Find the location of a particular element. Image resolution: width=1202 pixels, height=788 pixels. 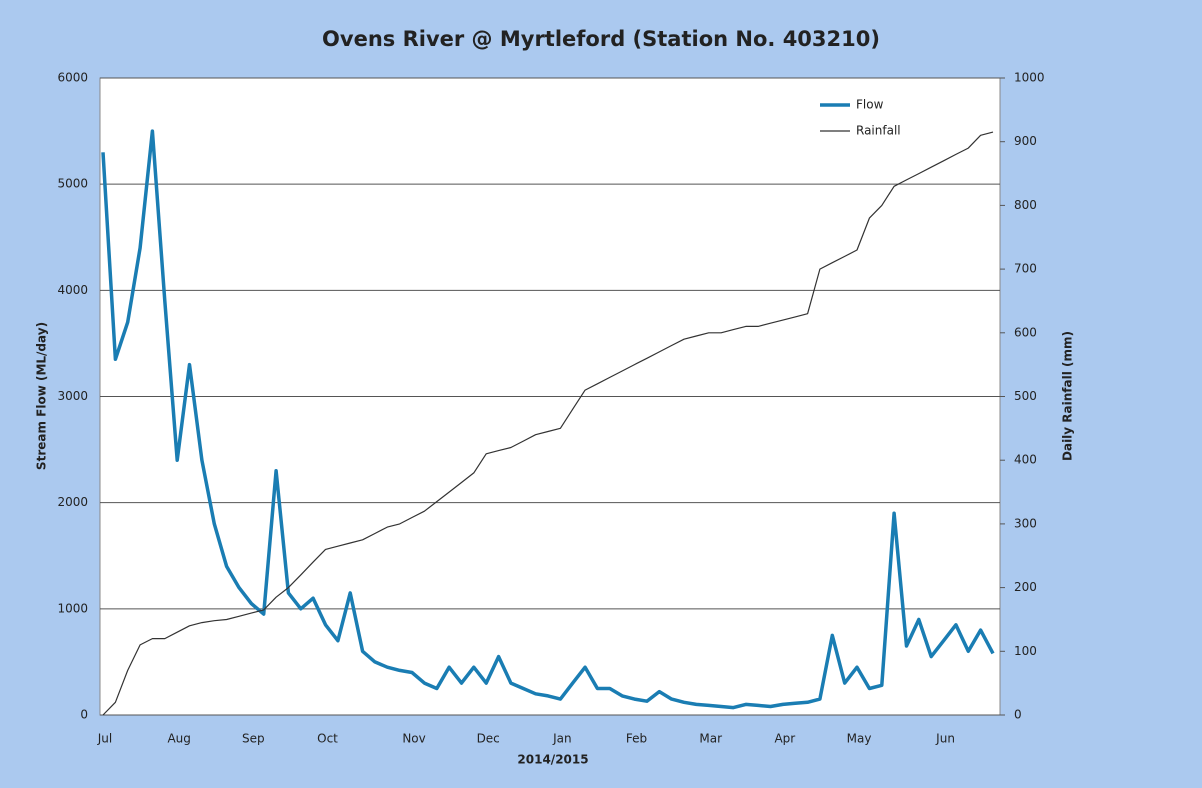

y2-tick-label: 300 is located at coordinates (1025, 523).